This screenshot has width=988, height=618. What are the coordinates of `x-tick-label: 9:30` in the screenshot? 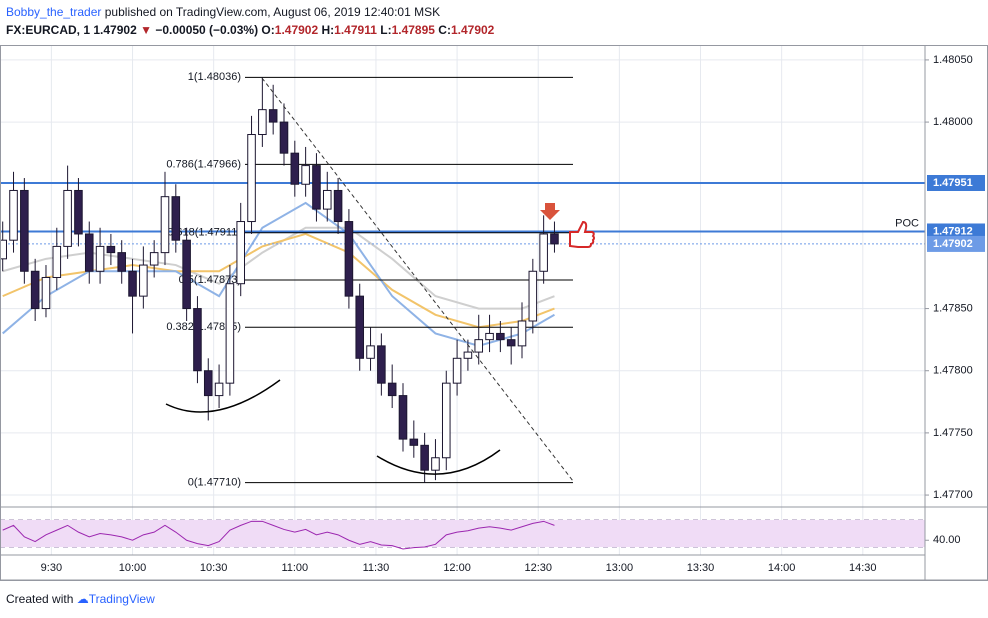 It's located at (51, 568).